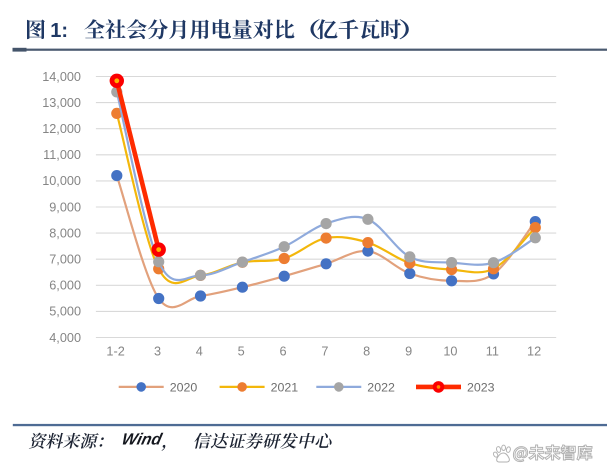  I want to click on svg-text: 4,000, so click(65, 338).